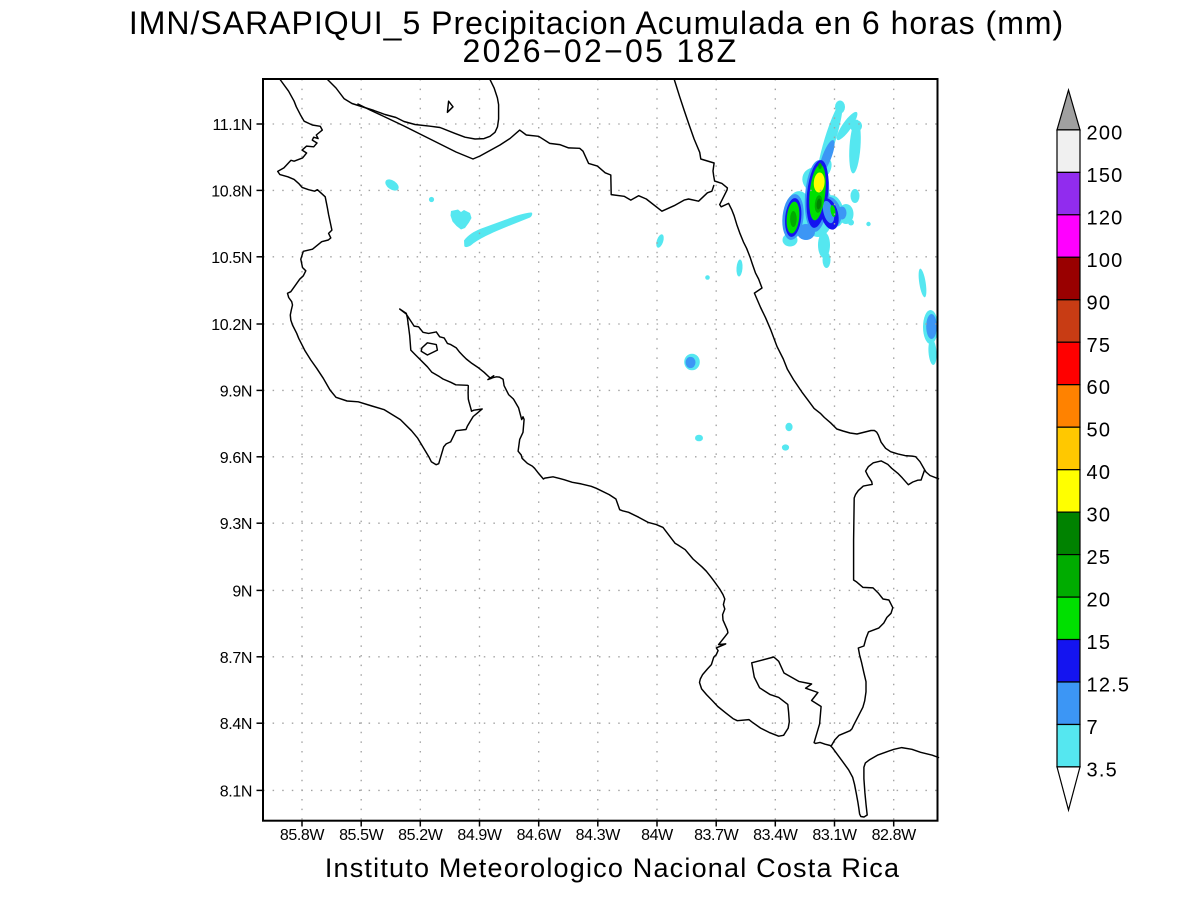 The image size is (1200, 900). I want to click on svg-text: 25, so click(1099, 558).